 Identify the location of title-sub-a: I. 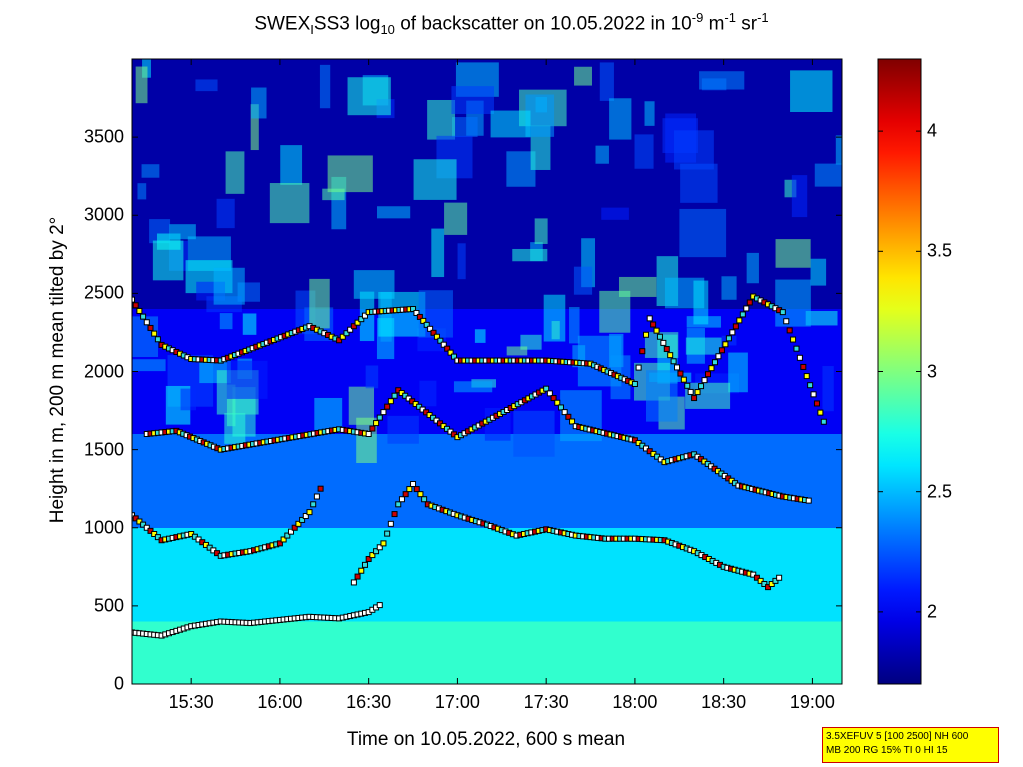
(312, 30).